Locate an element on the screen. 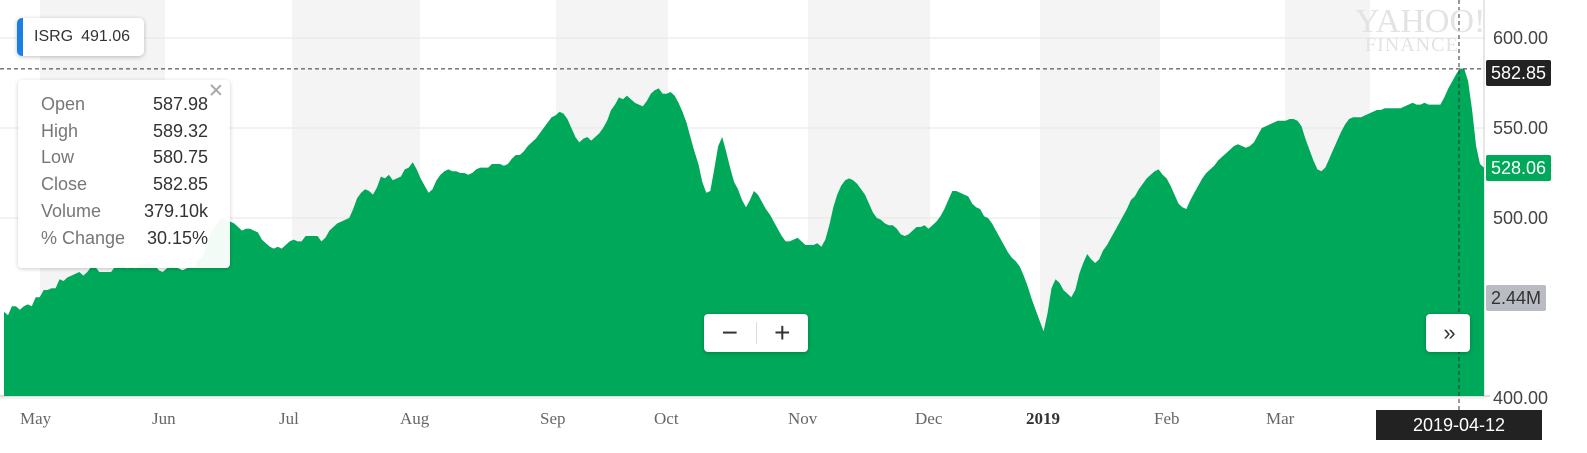 This screenshot has height=453, width=1587. x-tick-label: Dec is located at coordinates (929, 418).